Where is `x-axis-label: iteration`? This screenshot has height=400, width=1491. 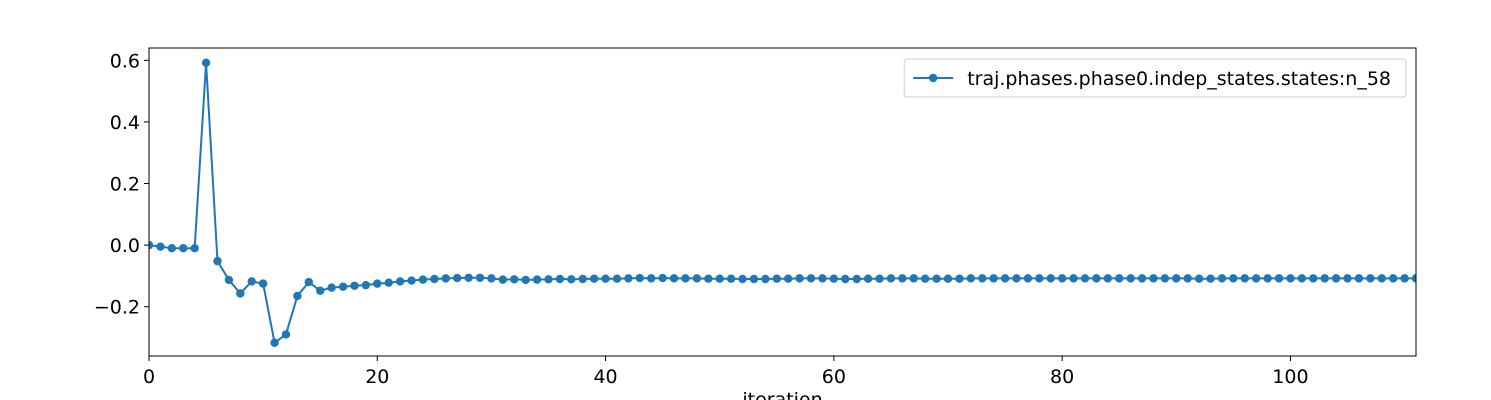
x-axis-label: iteration is located at coordinates (782, 394).